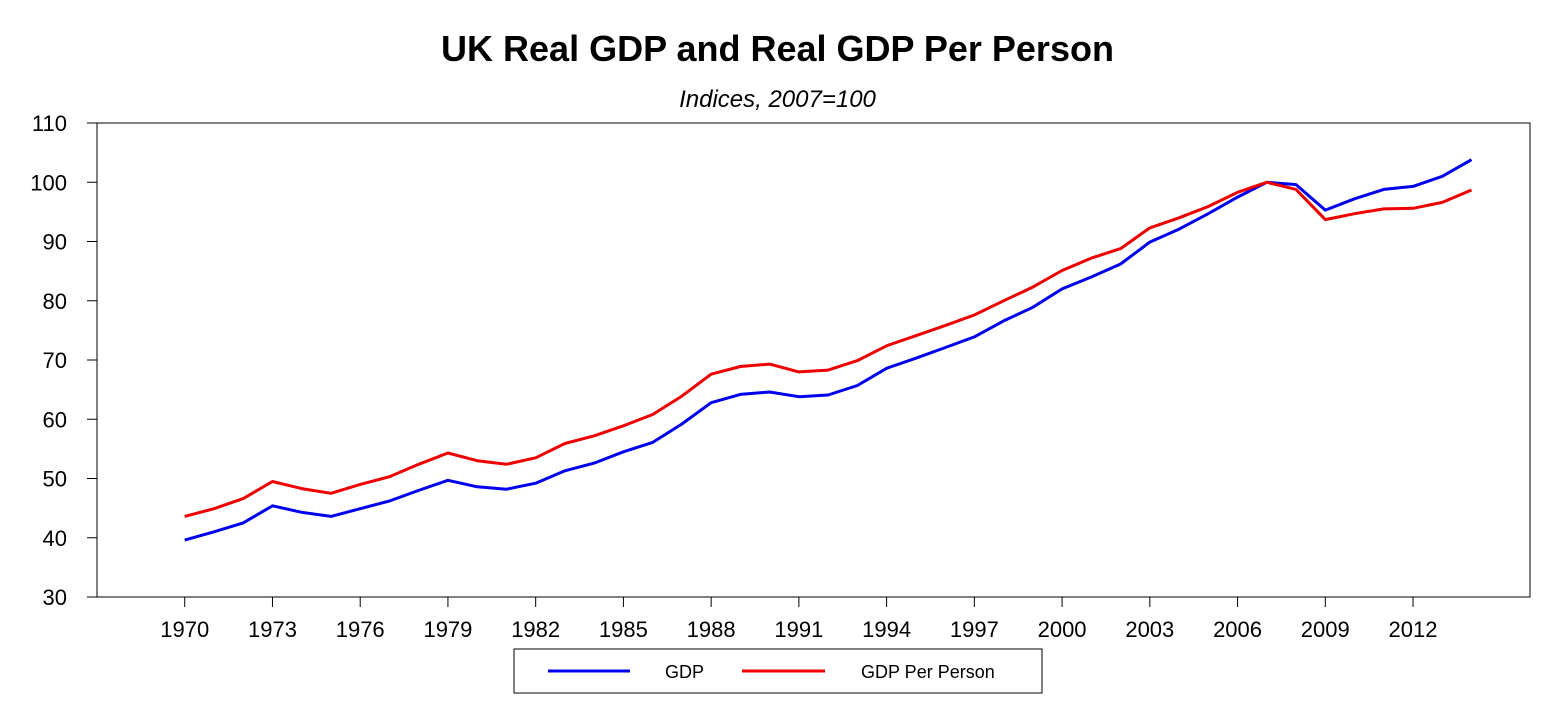 This screenshot has width=1563, height=712. I want to click on x-tick-label: 2006, so click(1237, 629).